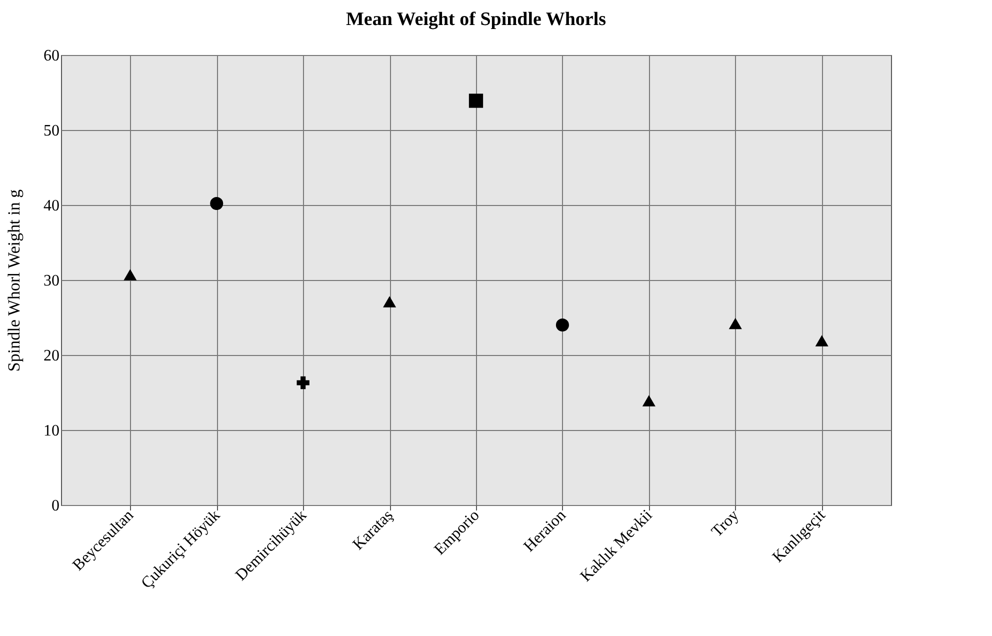 Image resolution: width=992 pixels, height=636 pixels. I want to click on y-tick-label: 40, so click(52, 206).